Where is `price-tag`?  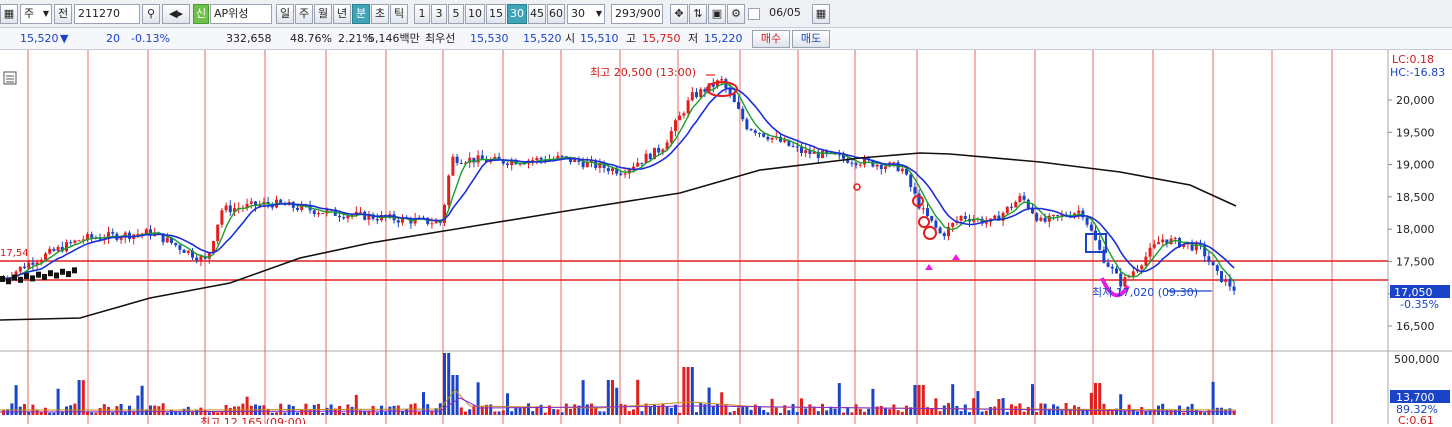
price-tag is located at coordinates (1420, 291).